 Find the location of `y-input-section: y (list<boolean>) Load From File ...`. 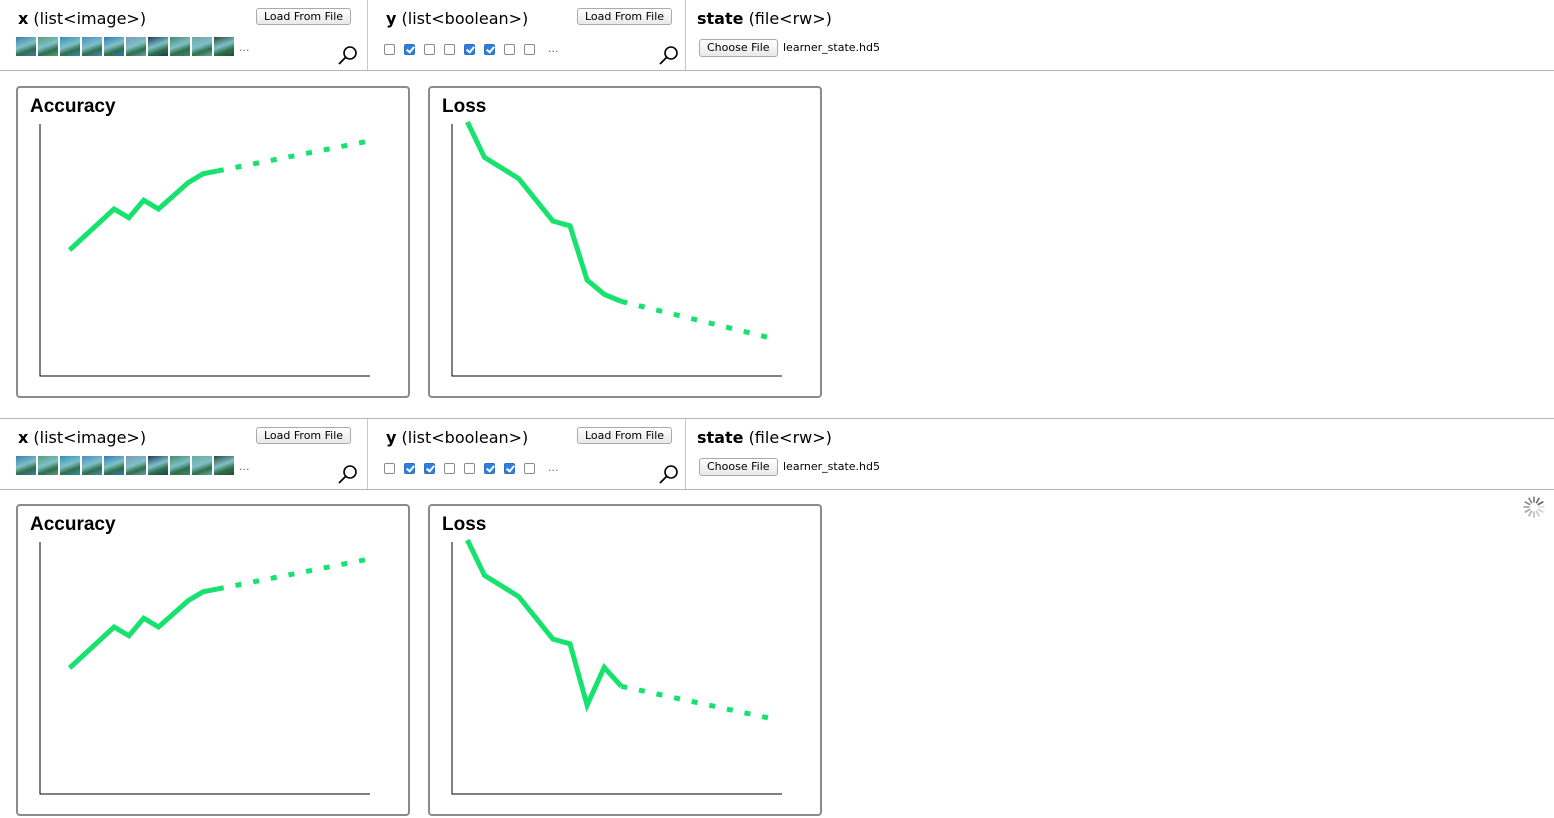

y-input-section: y (list<boolean>) Load From File ... is located at coordinates (527, 35).